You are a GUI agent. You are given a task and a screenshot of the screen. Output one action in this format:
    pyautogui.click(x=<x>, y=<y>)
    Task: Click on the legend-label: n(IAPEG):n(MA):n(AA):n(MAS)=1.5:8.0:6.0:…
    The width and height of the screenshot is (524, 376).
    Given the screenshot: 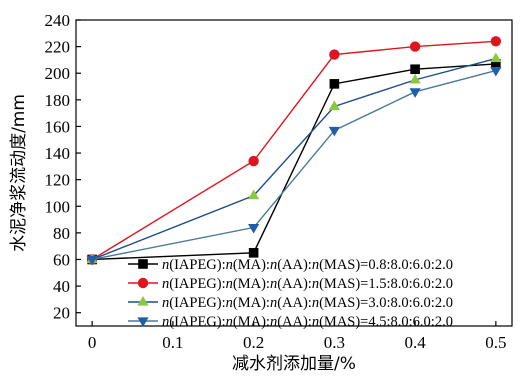 What is the action you would take?
    pyautogui.click(x=307, y=284)
    